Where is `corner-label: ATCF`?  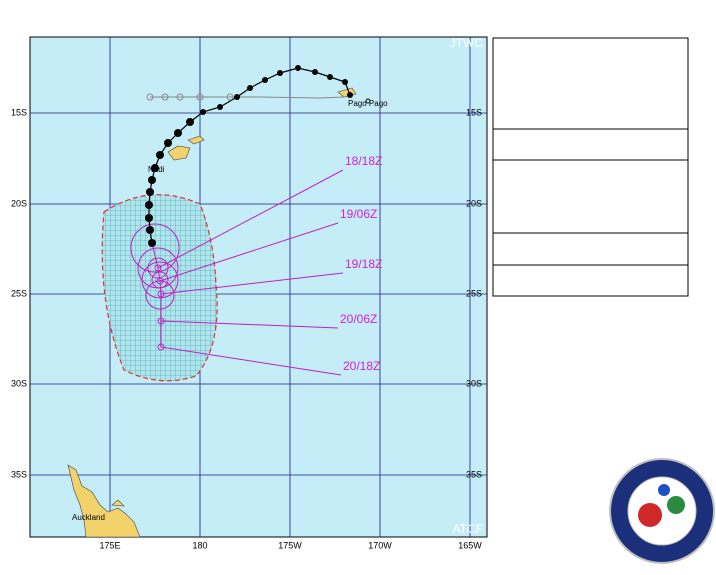
corner-label: ATCF is located at coordinates (468, 529).